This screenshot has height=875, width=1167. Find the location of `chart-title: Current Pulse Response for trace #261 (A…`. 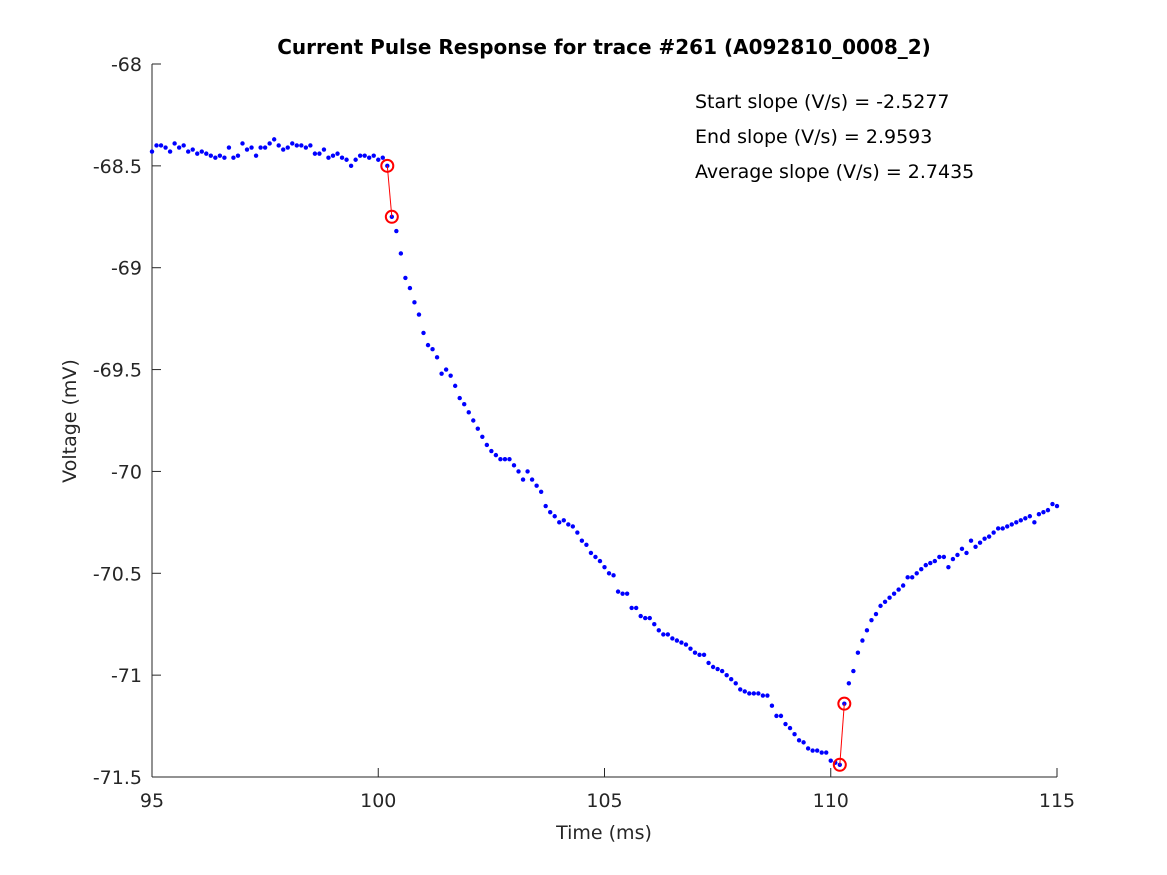

chart-title: Current Pulse Response for trace #261 (A… is located at coordinates (604, 47).